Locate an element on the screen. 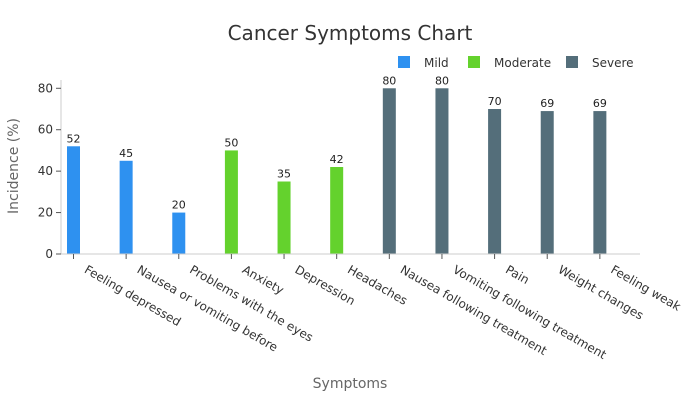 This screenshot has height=405, width=700. legend-label: Mild is located at coordinates (436, 63).